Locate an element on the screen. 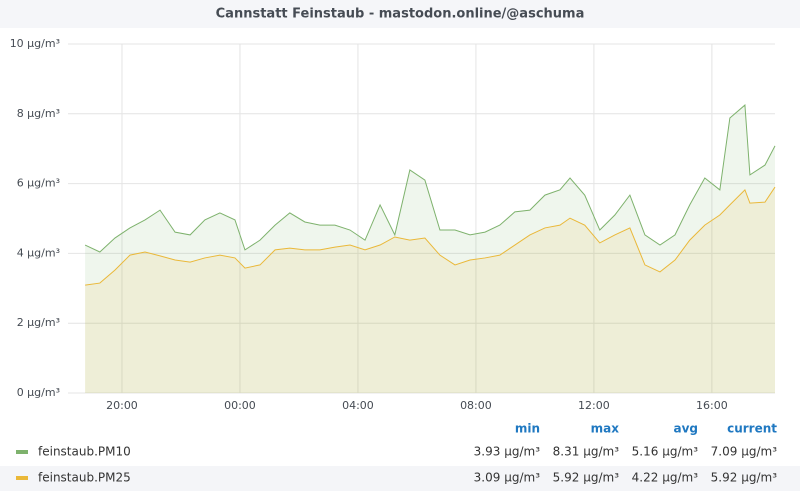 This screenshot has height=504, width=800. x-tick-label: 12:00 is located at coordinates (594, 405).